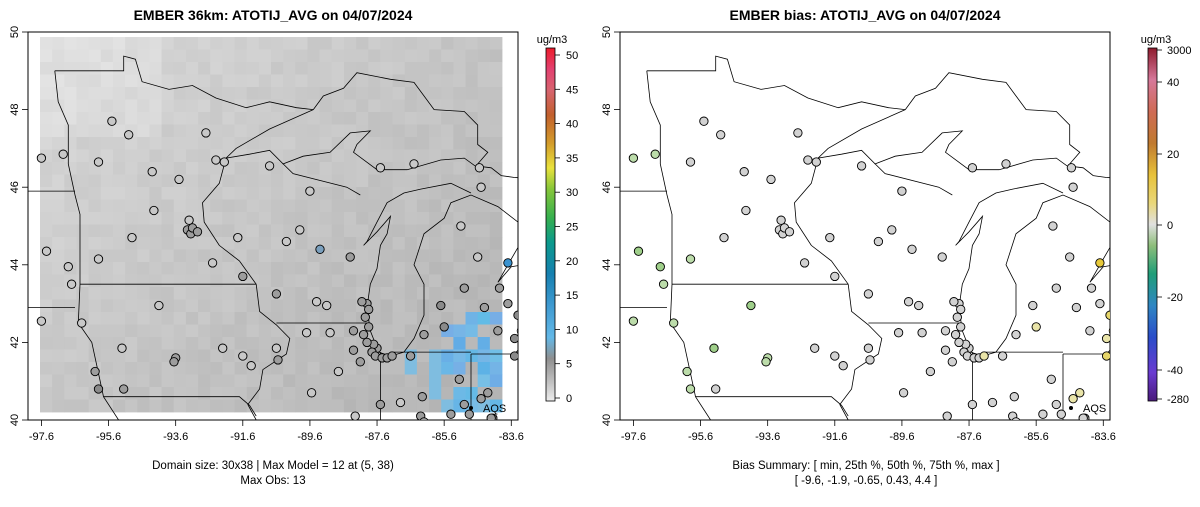 This screenshot has width=1200, height=507. Describe the element at coordinates (1036, 437) in the screenshot. I see `x-tick-label: -85.6` at that location.